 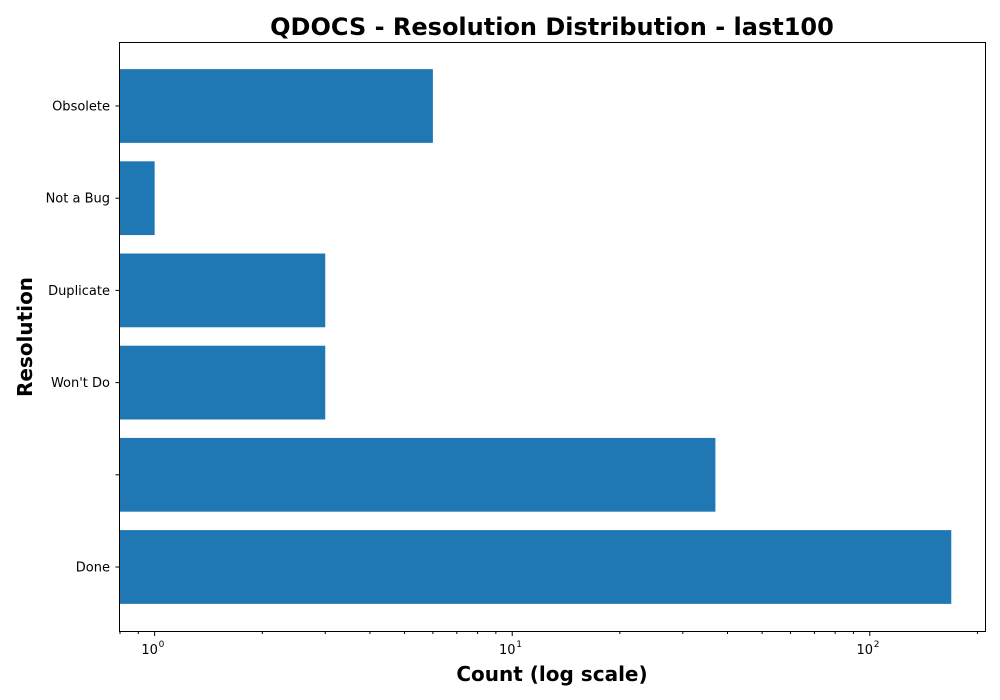 What do you see at coordinates (79, 291) in the screenshot?
I see `y-tick-label-duplicate: Duplicate` at bounding box center [79, 291].